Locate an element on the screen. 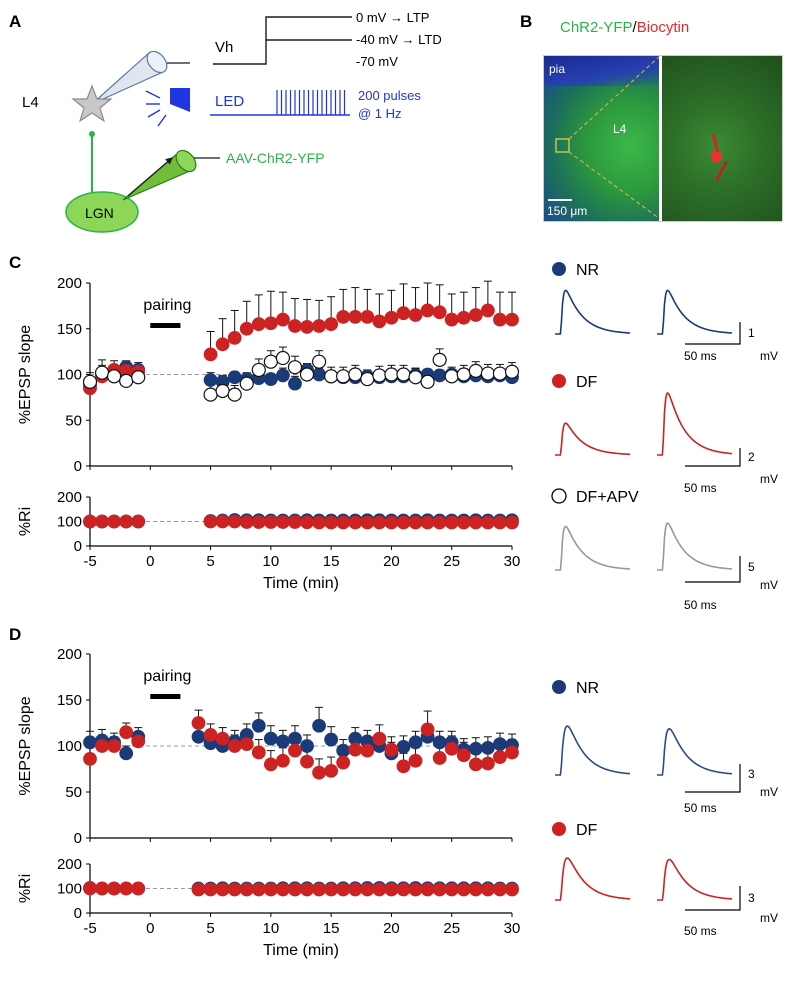 This screenshot has height=982, width=800. chart-d-epsp: 0 50 100 150 200 %EPSP slope pairing is located at coordinates (268, 746).